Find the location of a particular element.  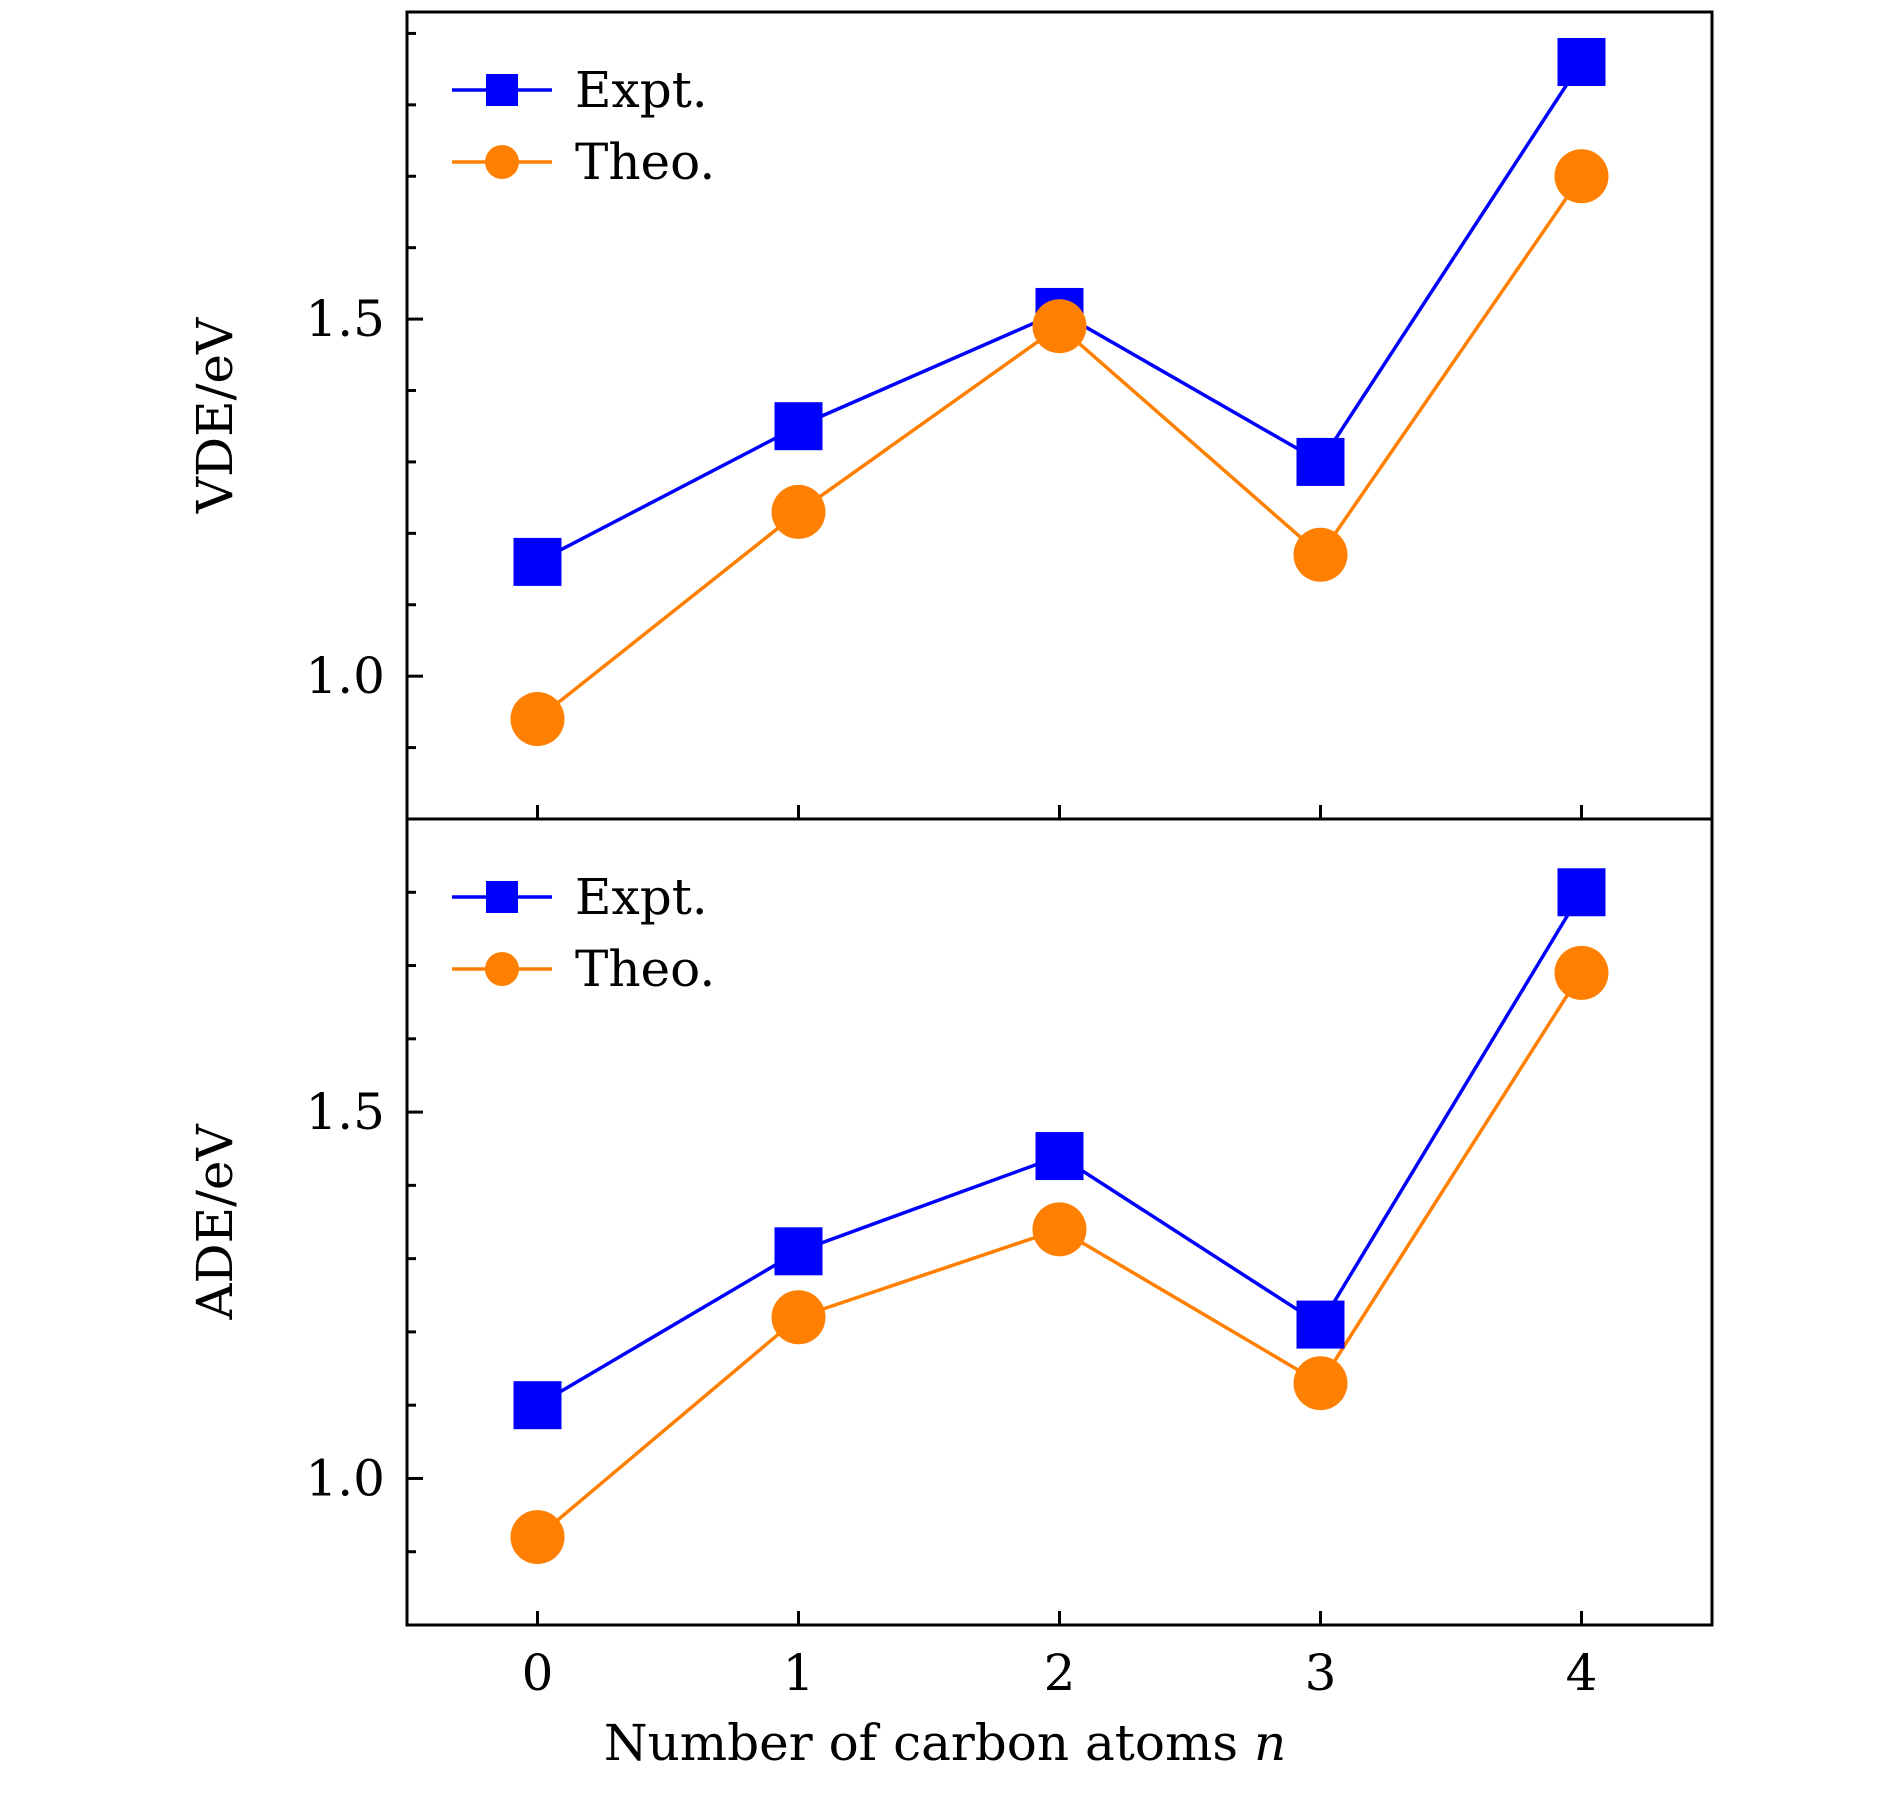

x-tick-label: 2 is located at coordinates (1060, 1673).